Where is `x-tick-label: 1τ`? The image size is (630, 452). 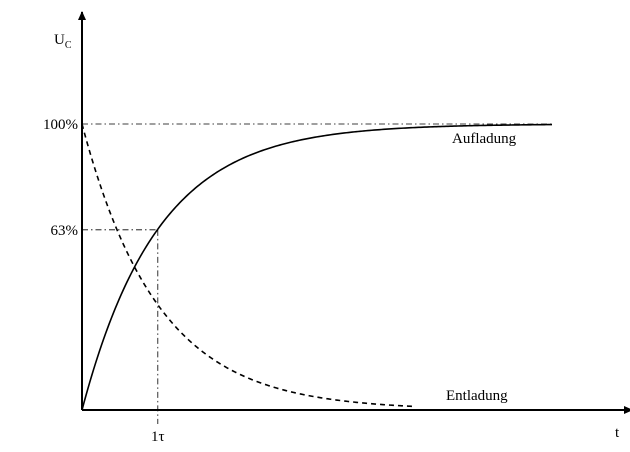
x-tick-label: 1τ is located at coordinates (158, 437).